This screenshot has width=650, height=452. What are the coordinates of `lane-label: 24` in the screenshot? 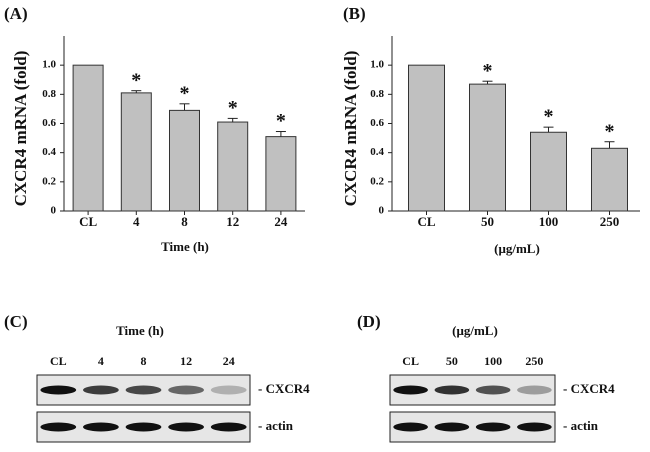 It's located at (229, 361).